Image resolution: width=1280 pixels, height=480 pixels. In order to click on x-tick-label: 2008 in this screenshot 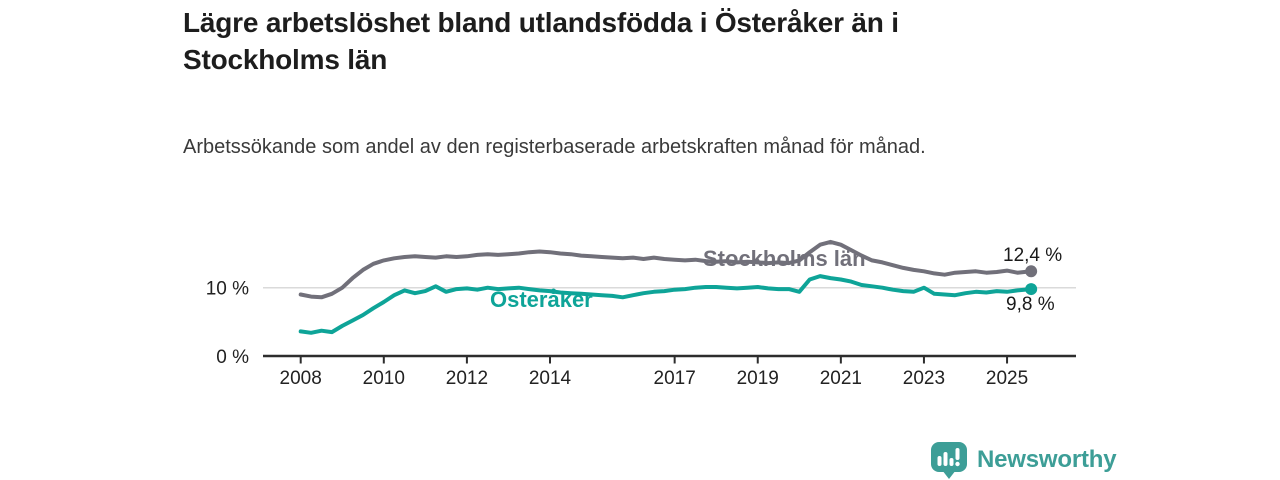, I will do `click(301, 378)`.